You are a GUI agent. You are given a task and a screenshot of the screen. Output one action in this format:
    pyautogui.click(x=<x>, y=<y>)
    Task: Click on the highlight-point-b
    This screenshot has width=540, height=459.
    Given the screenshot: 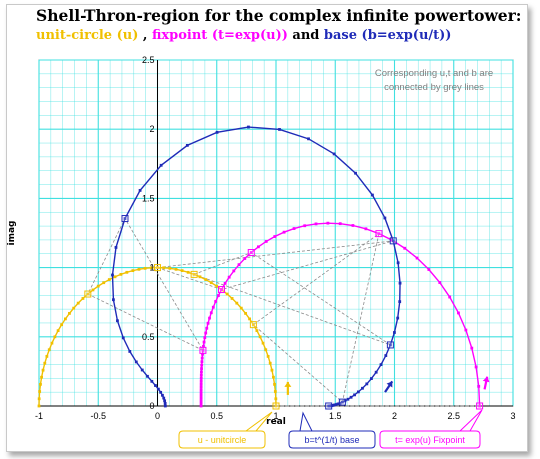 What is the action you would take?
    pyautogui.click(x=329, y=406)
    